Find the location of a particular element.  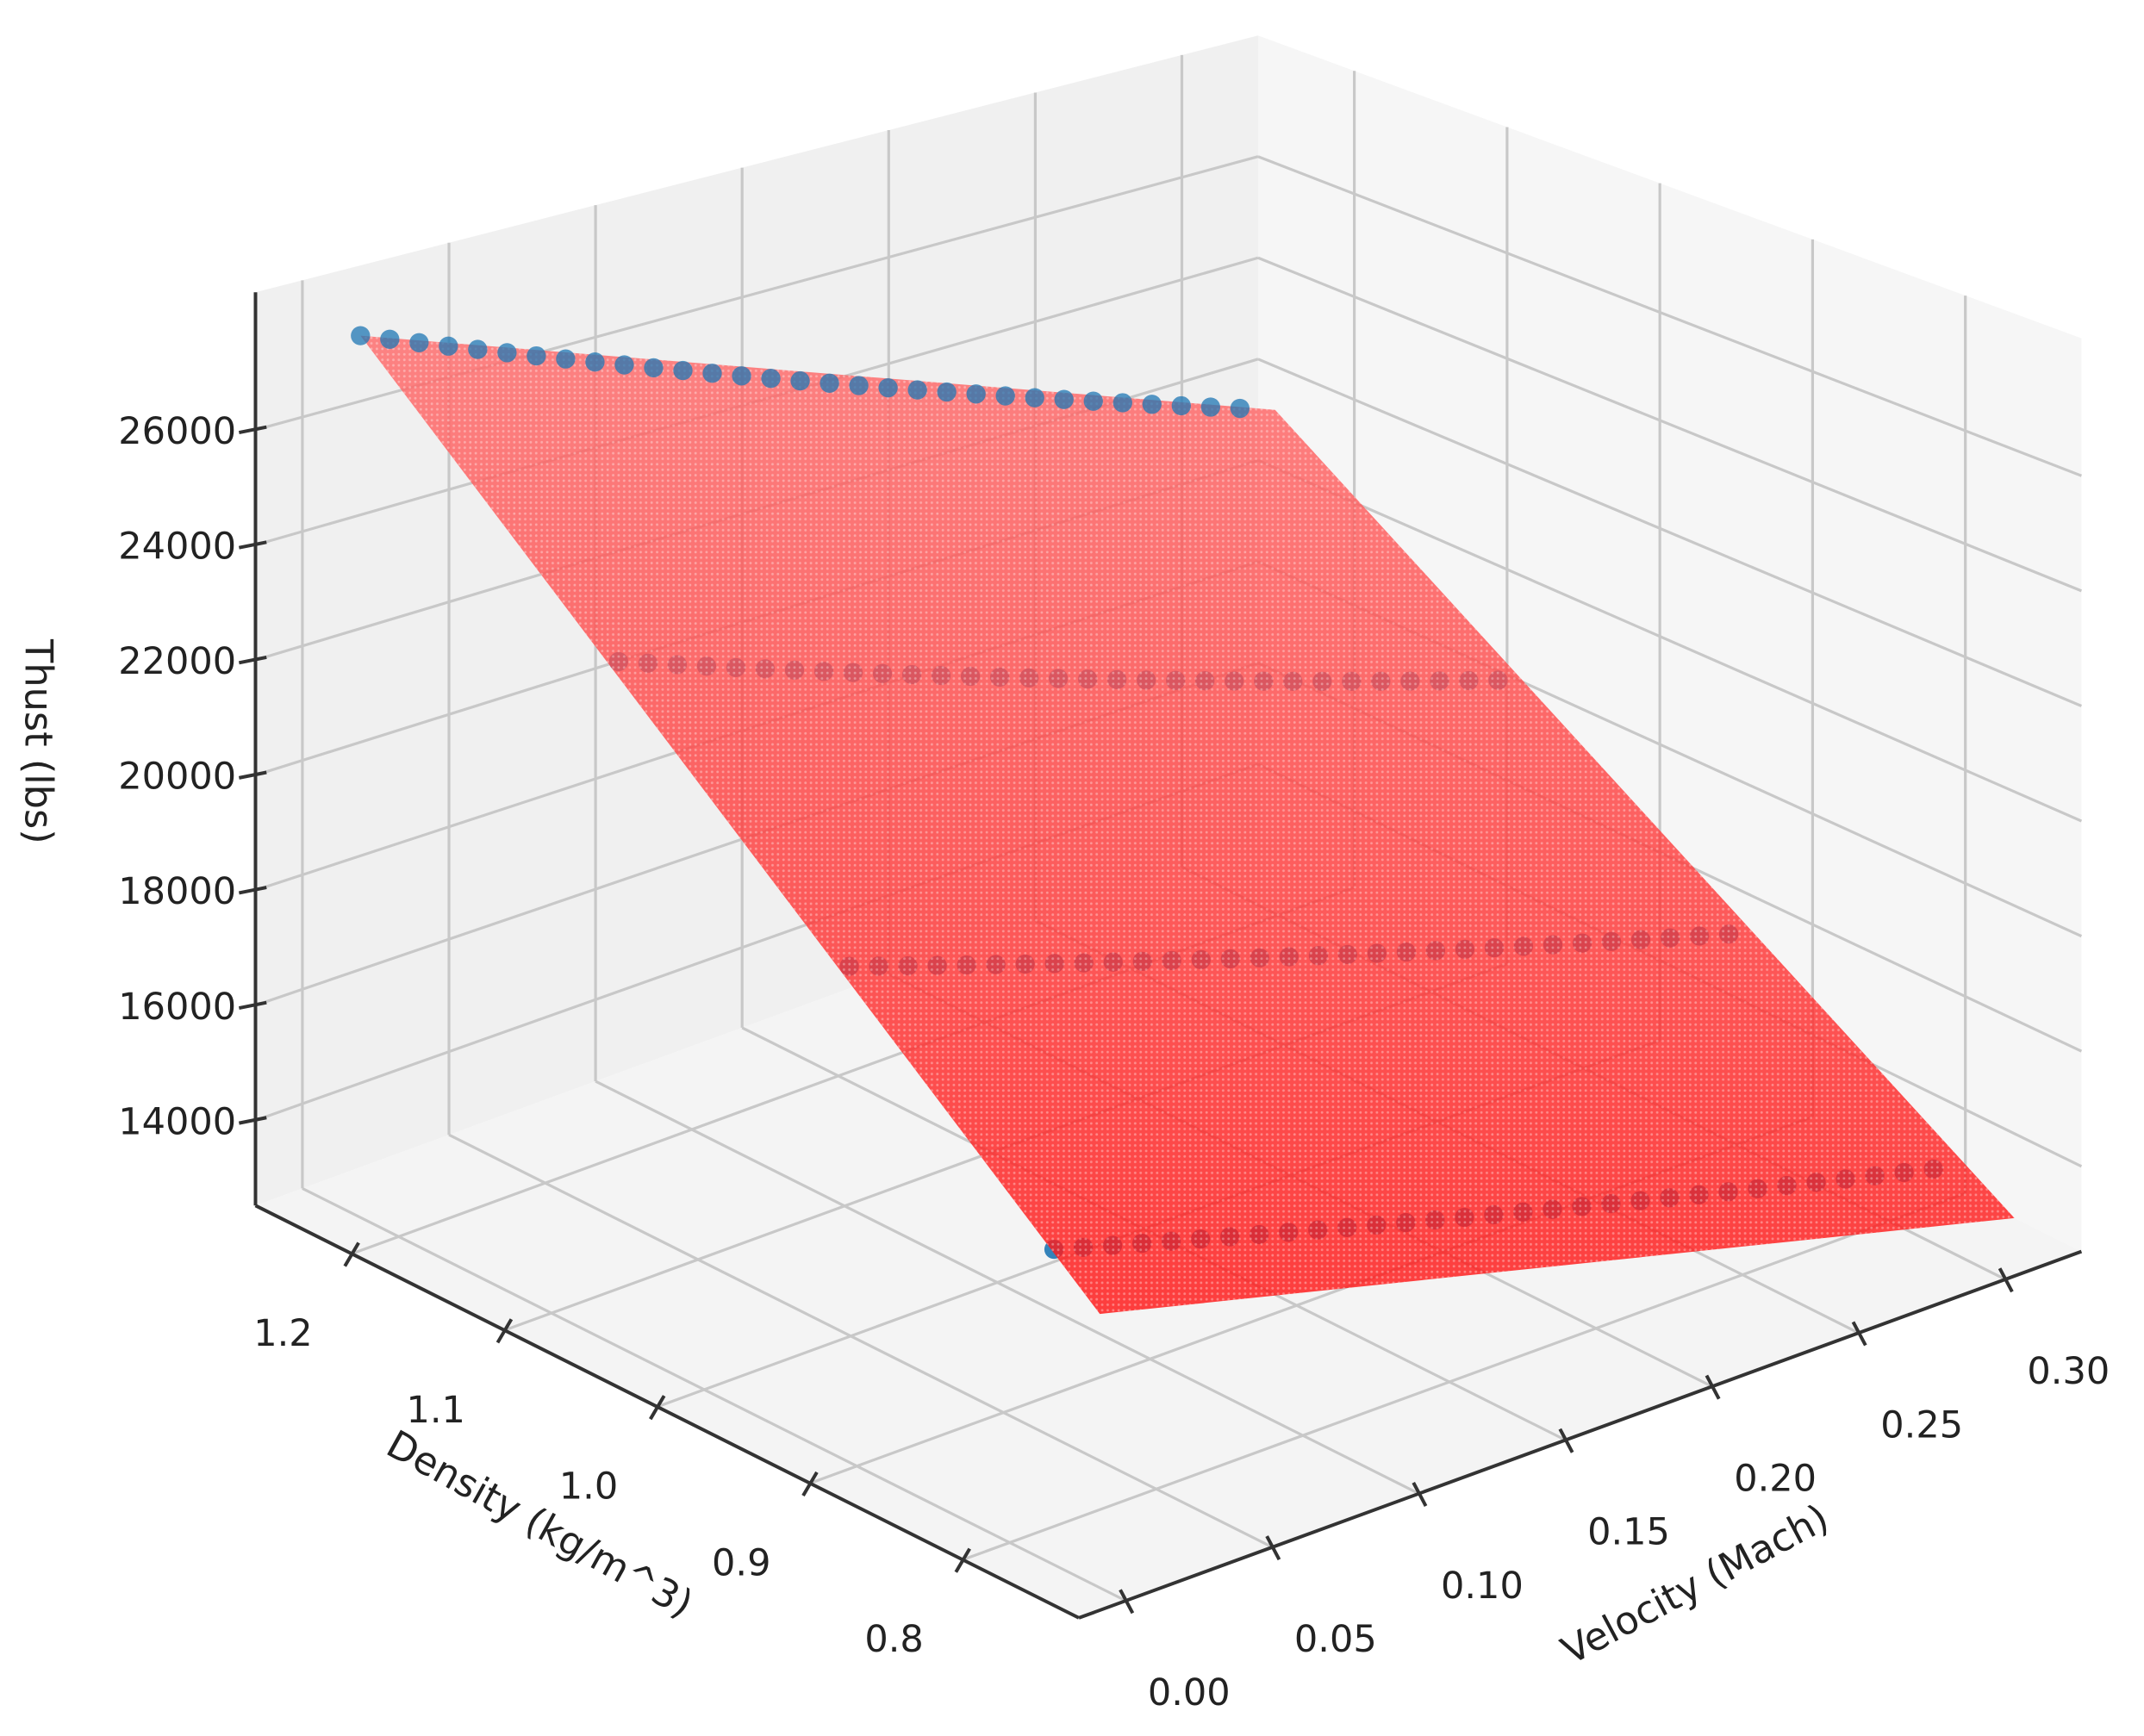

density-tick-label: 1.2 is located at coordinates (282, 1334).